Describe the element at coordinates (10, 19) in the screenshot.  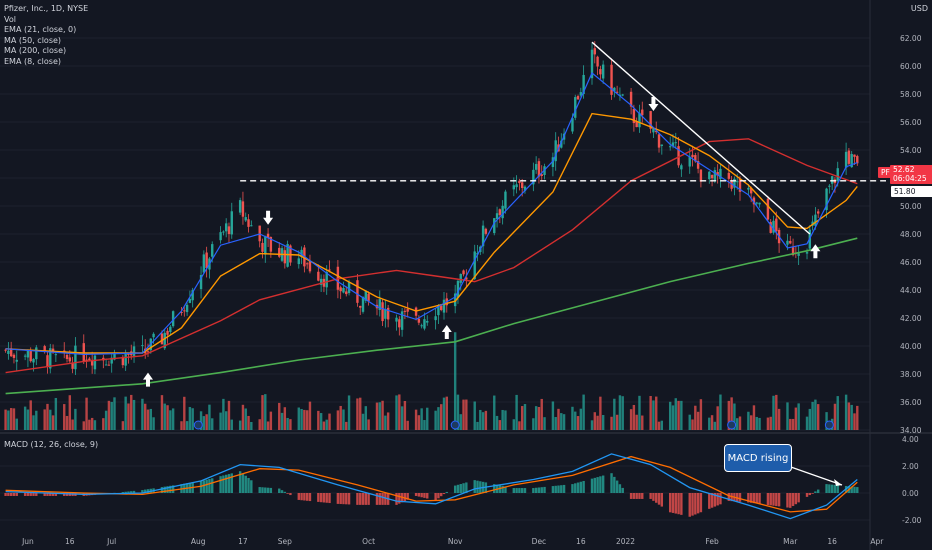
I see `legend-volume: Vol` at that location.